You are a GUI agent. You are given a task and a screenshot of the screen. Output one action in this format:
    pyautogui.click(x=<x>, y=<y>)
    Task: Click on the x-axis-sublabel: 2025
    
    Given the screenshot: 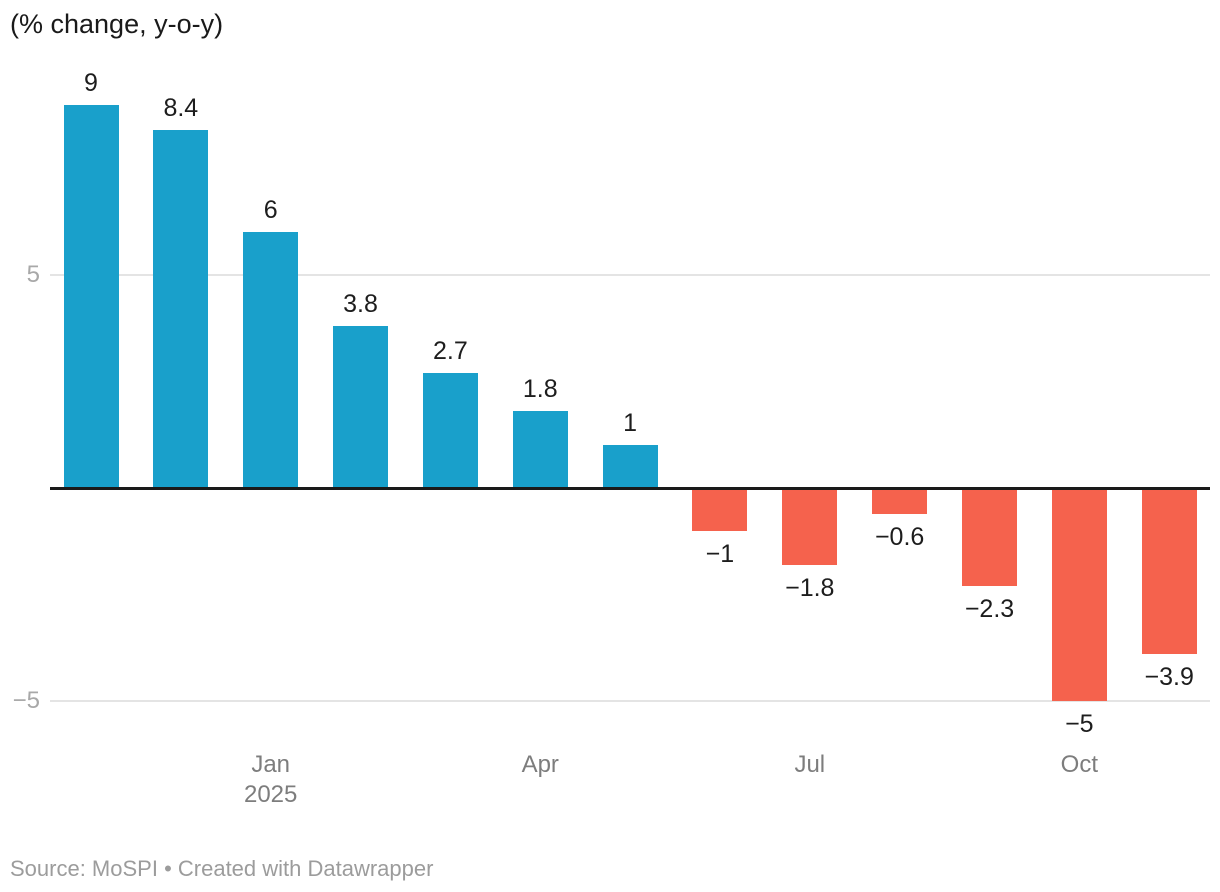 What is the action you would take?
    pyautogui.click(x=270, y=794)
    